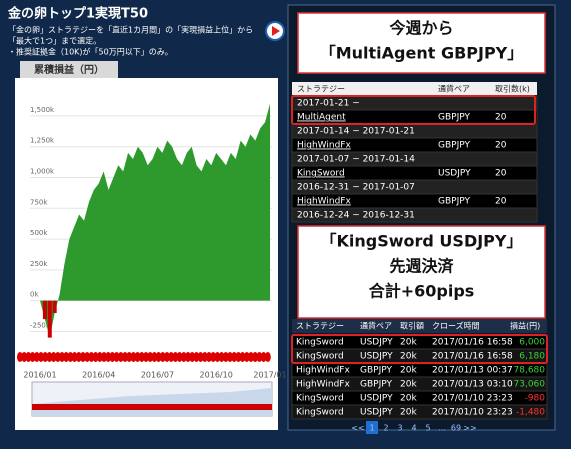 This screenshot has width=571, height=453. What do you see at coordinates (39, 202) in the screenshot?
I see `y-tick-label: 750k` at bounding box center [39, 202].